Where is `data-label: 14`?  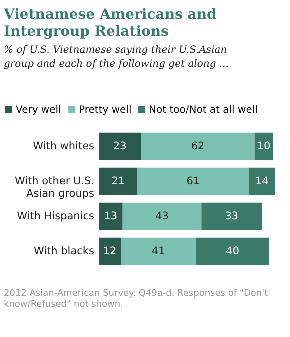 data-label: 14 is located at coordinates (262, 182).